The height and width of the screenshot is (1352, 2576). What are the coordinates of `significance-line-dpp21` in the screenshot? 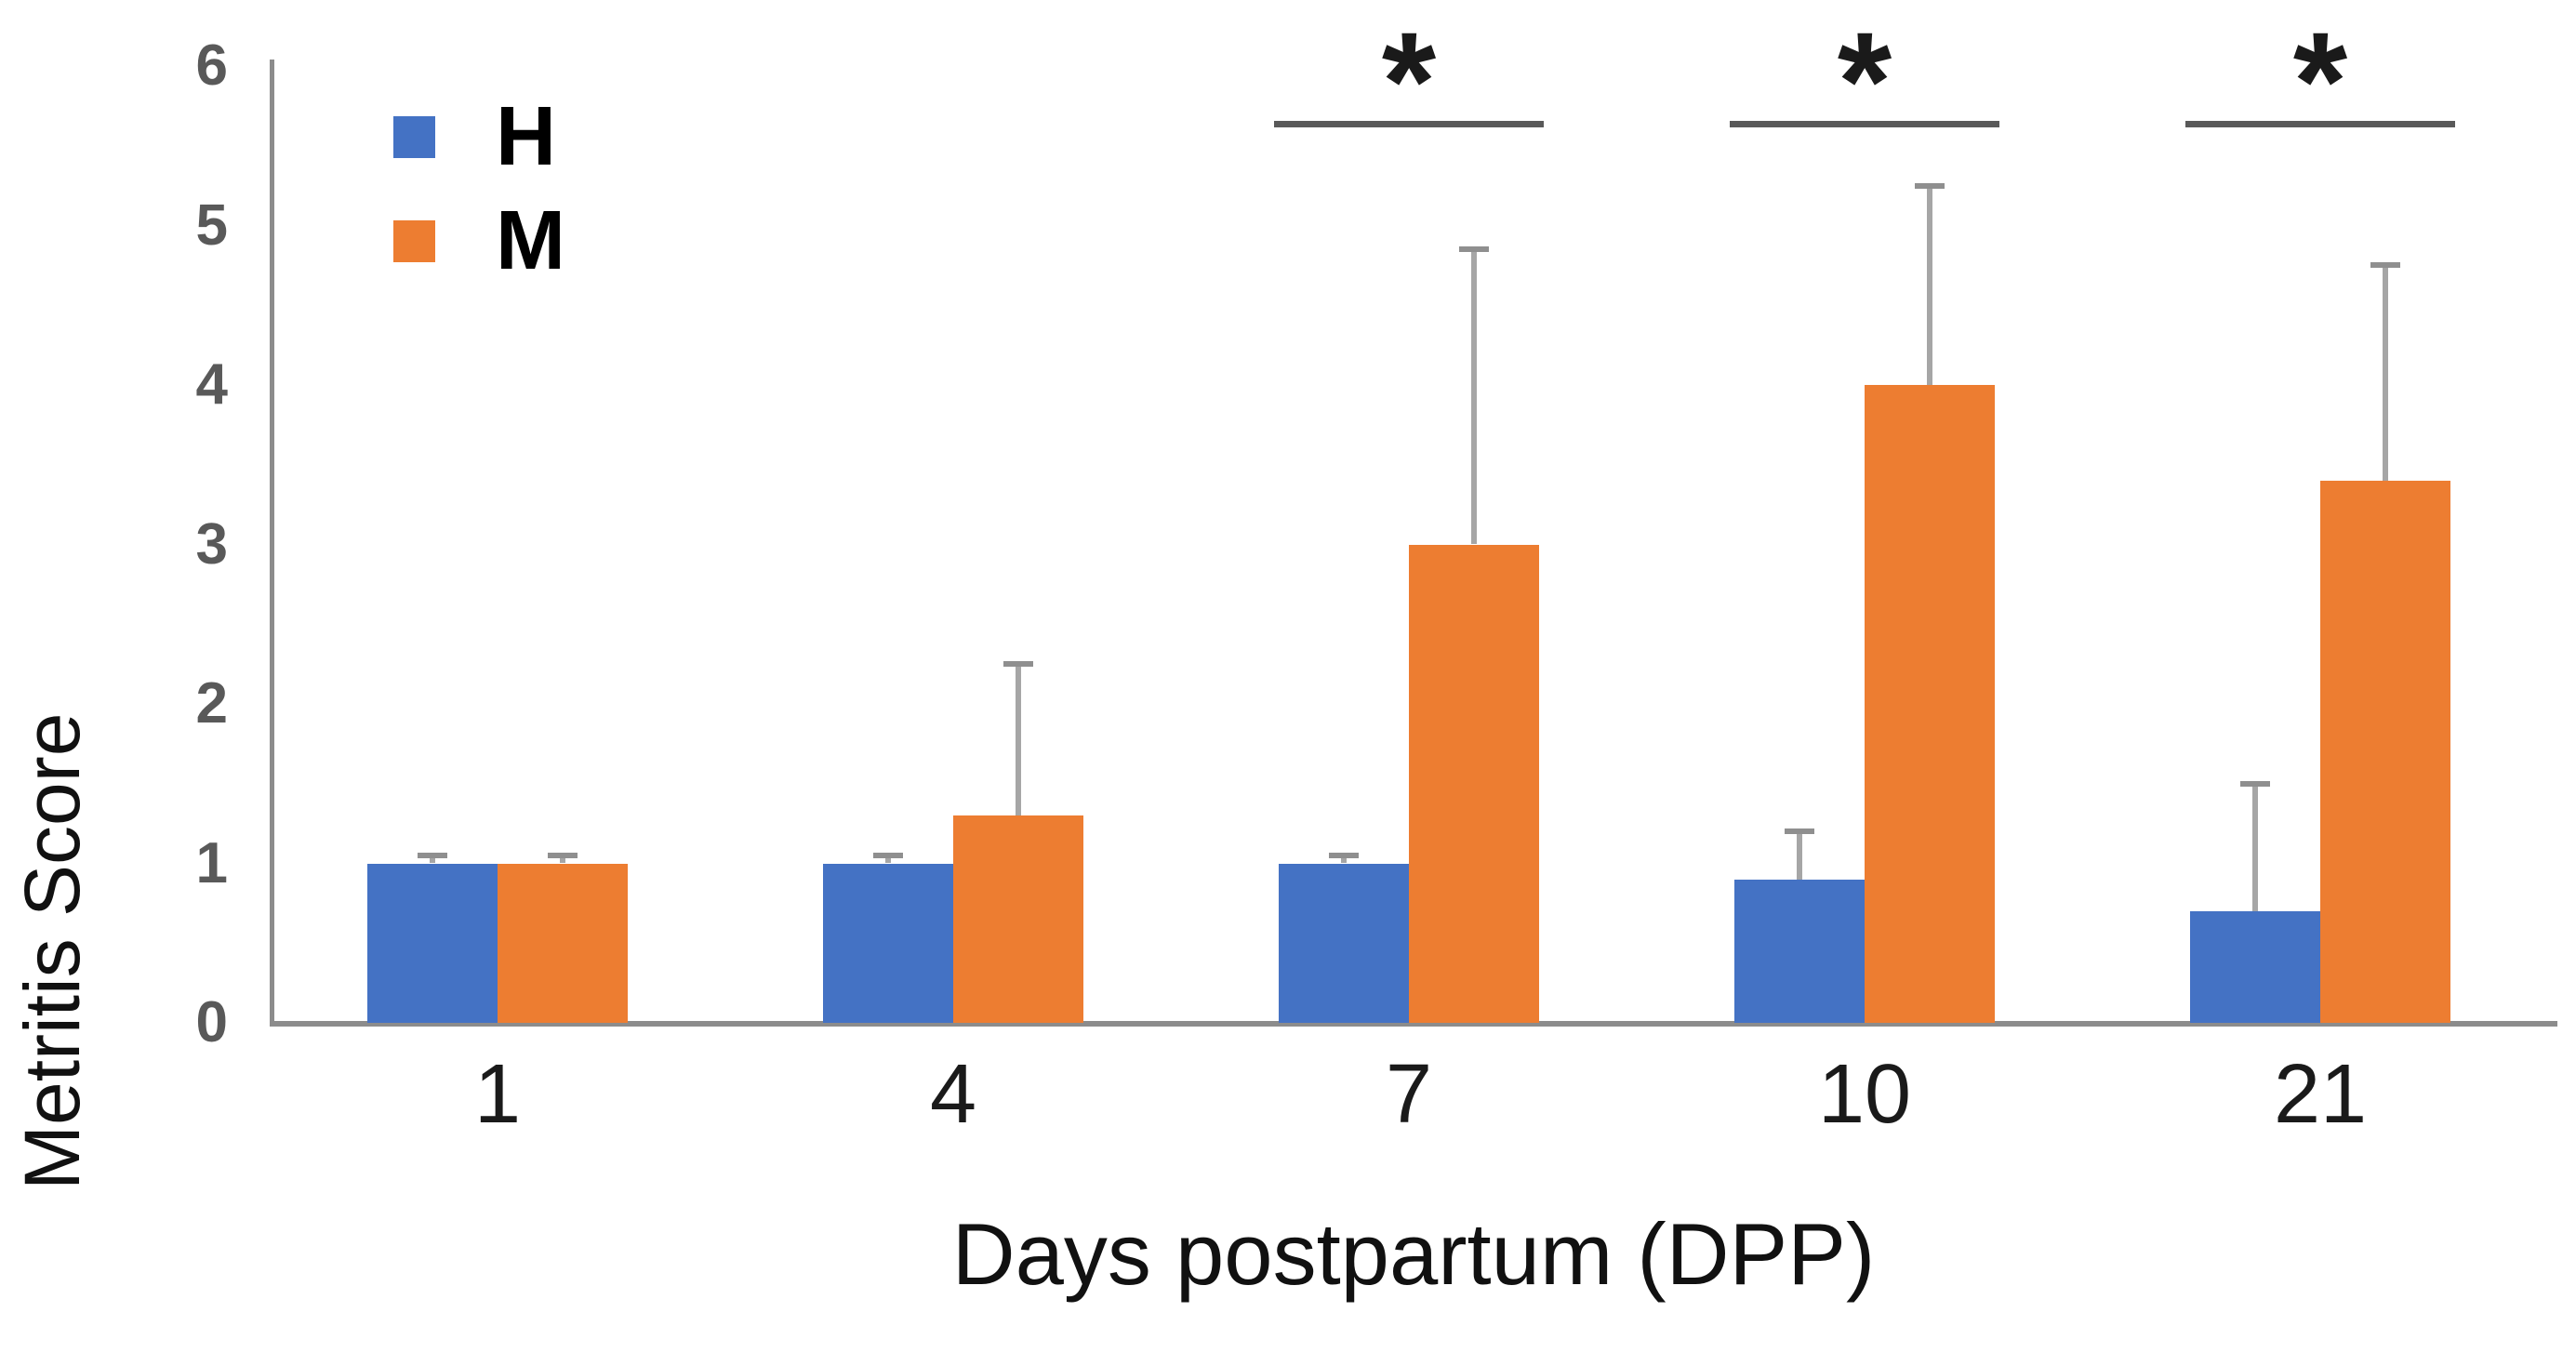 It's located at (2320, 124).